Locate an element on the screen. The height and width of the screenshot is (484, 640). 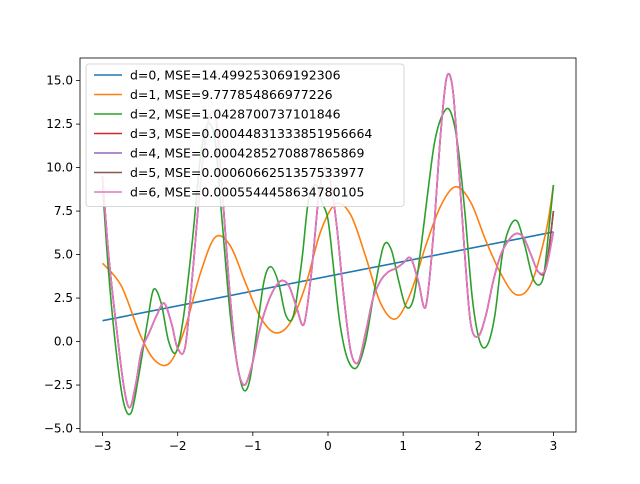
y-tick-label: 15.0 is located at coordinates (59, 81).